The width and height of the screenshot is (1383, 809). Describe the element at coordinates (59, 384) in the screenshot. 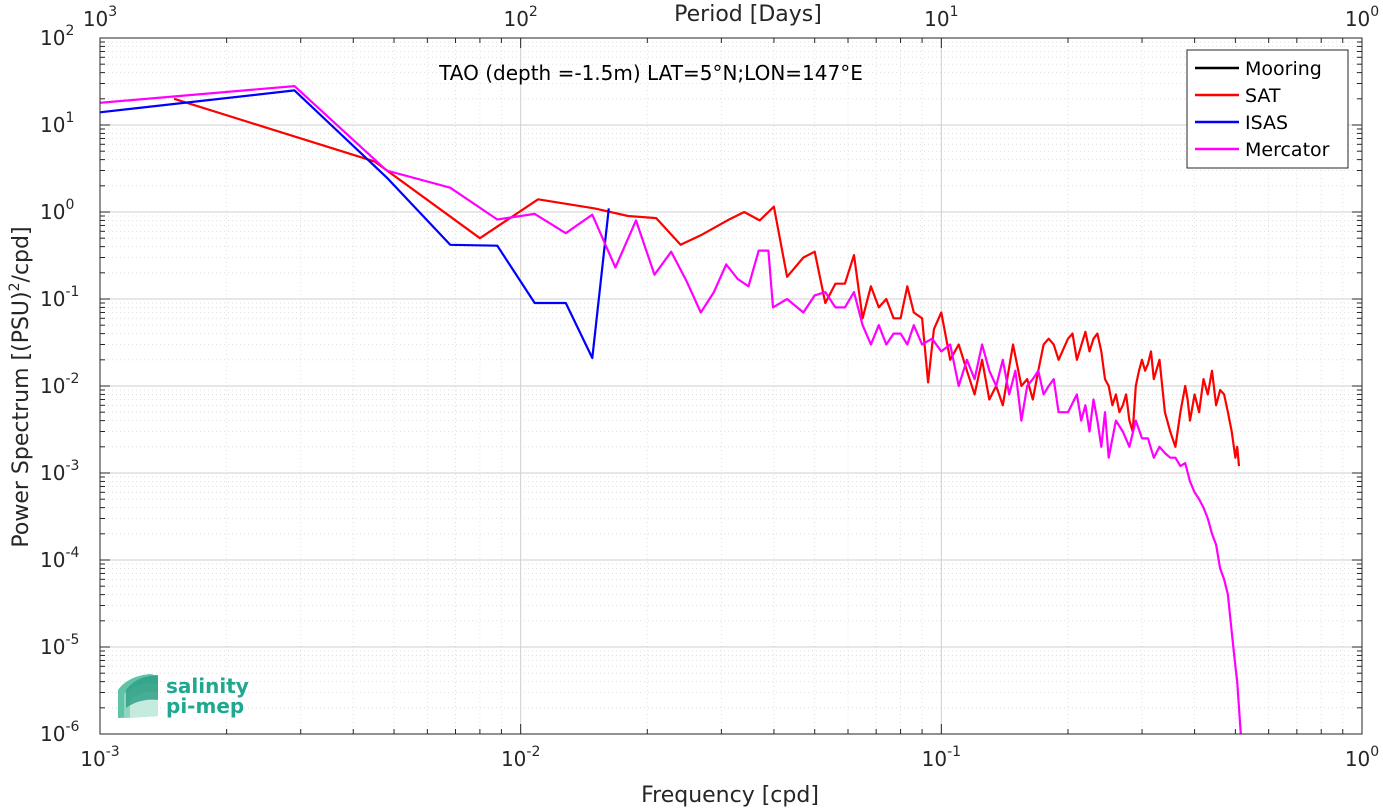

I see `y-tick-label: 10⁻²` at that location.